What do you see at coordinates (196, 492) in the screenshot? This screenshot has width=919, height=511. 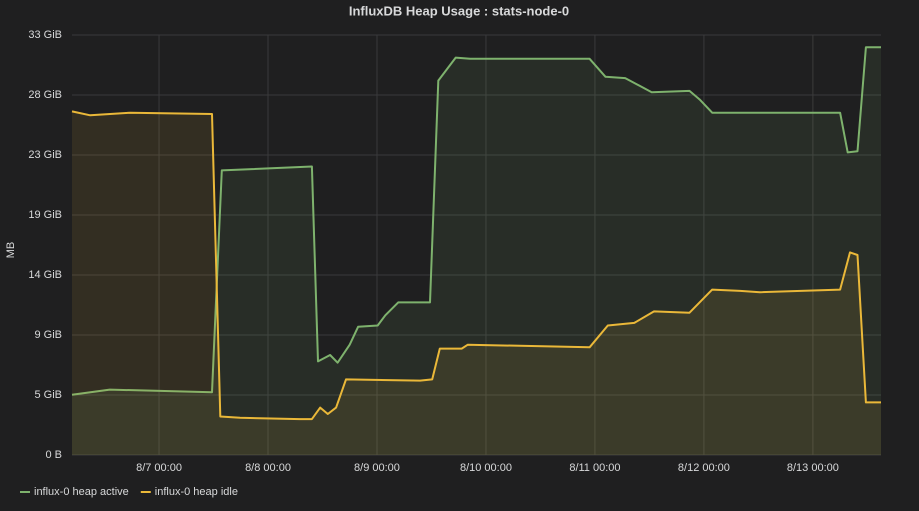 I see `legend-label: influx-0 heap idle` at bounding box center [196, 492].